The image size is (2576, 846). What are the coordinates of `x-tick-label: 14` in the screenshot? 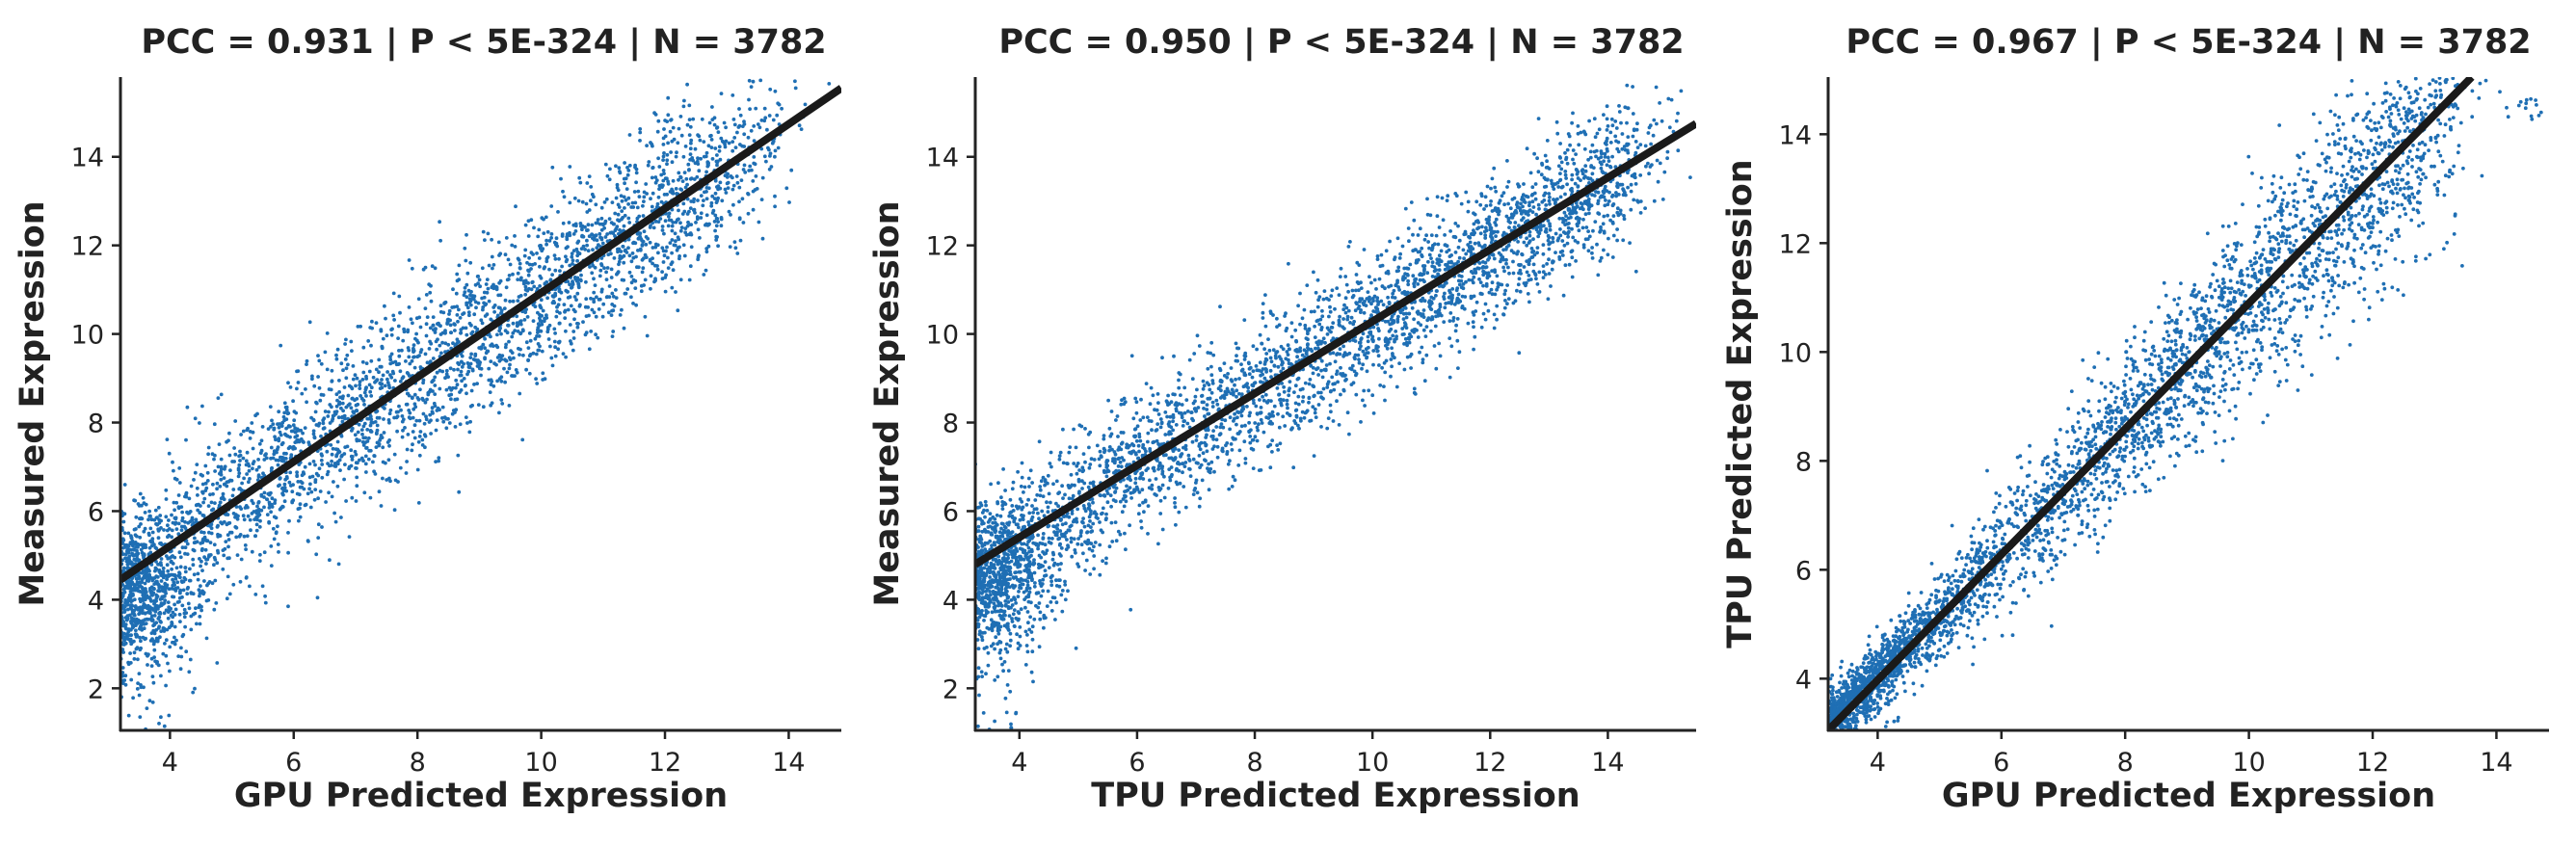 It's located at (788, 763).